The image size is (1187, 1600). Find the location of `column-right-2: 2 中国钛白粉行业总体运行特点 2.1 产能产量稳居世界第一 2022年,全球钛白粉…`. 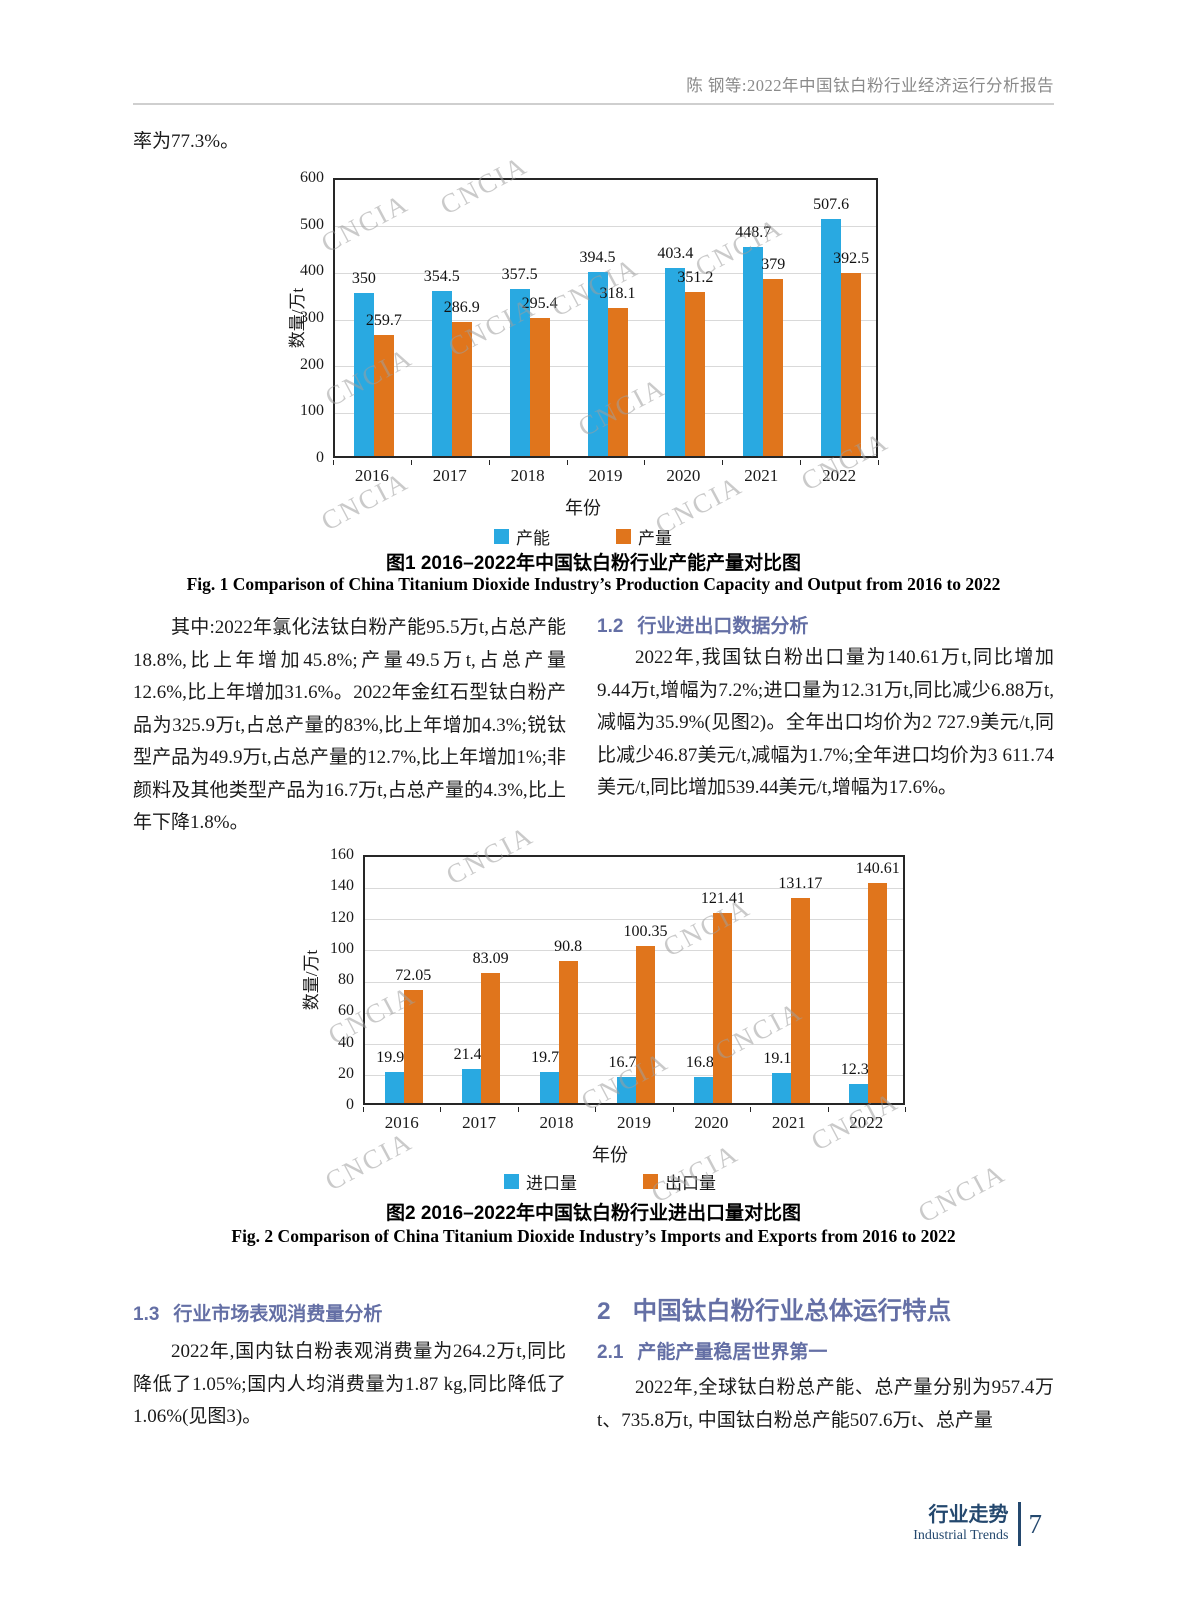

column-right-2: 2 中国钛白粉行业总体运行特点 2.1 产能产量稳居世界第一 2022年,全球钛白粉… is located at coordinates (825, 1365).